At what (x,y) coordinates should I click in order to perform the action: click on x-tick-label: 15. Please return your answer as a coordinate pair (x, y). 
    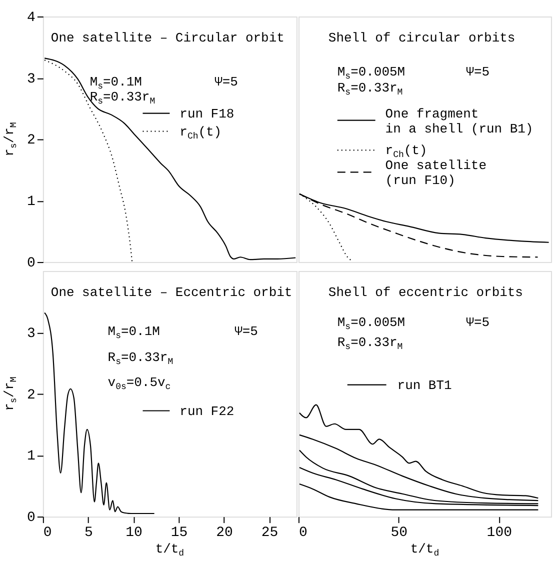
    Looking at the image, I should click on (179, 533).